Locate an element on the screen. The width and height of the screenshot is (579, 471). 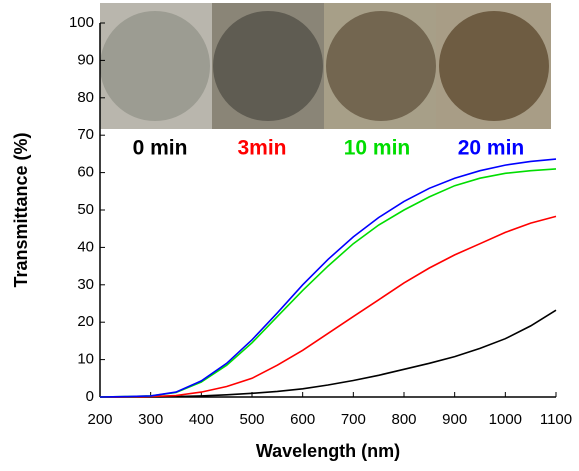
x-tick-label: 200 is located at coordinates (99, 419).